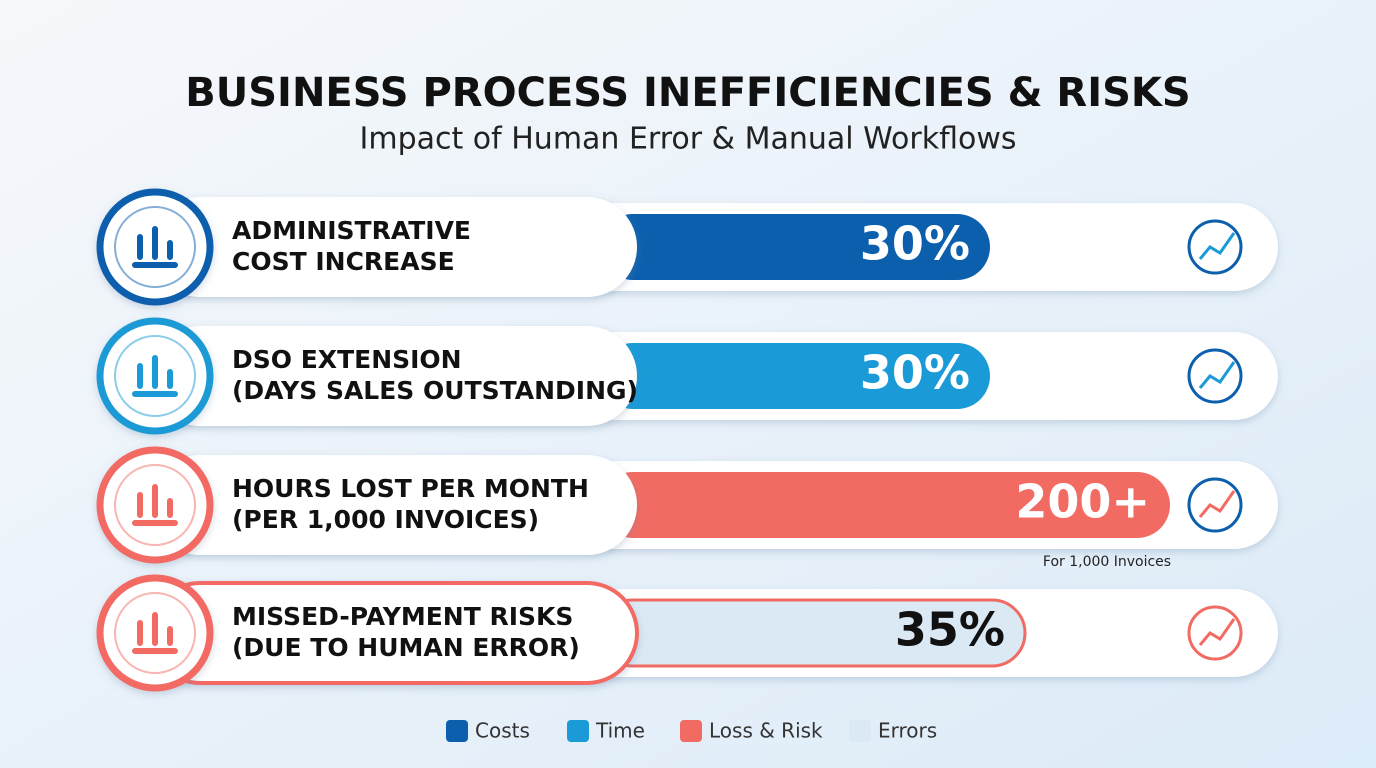  What do you see at coordinates (343, 261) in the screenshot?
I see `row-label: COST INCREASE` at bounding box center [343, 261].